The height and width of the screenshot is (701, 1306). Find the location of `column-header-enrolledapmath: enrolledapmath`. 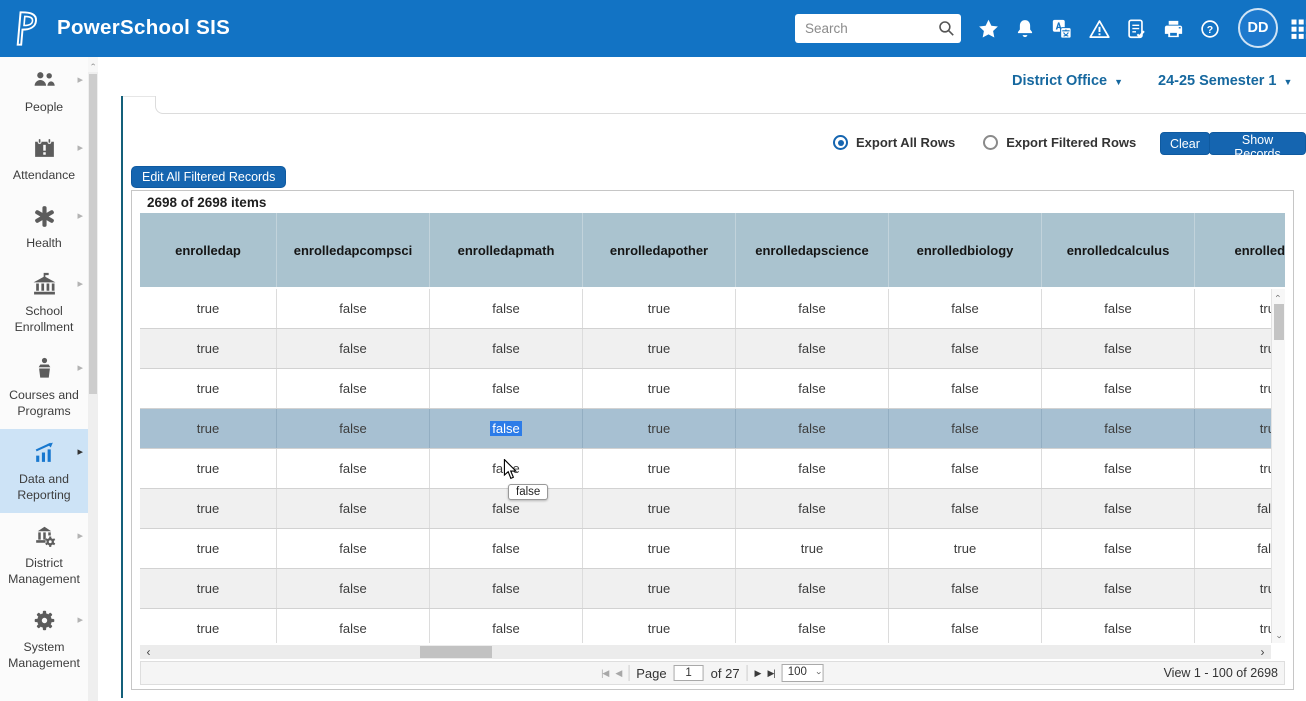

column-header-enrolledapmath: enrolledapmath is located at coordinates (506, 250).